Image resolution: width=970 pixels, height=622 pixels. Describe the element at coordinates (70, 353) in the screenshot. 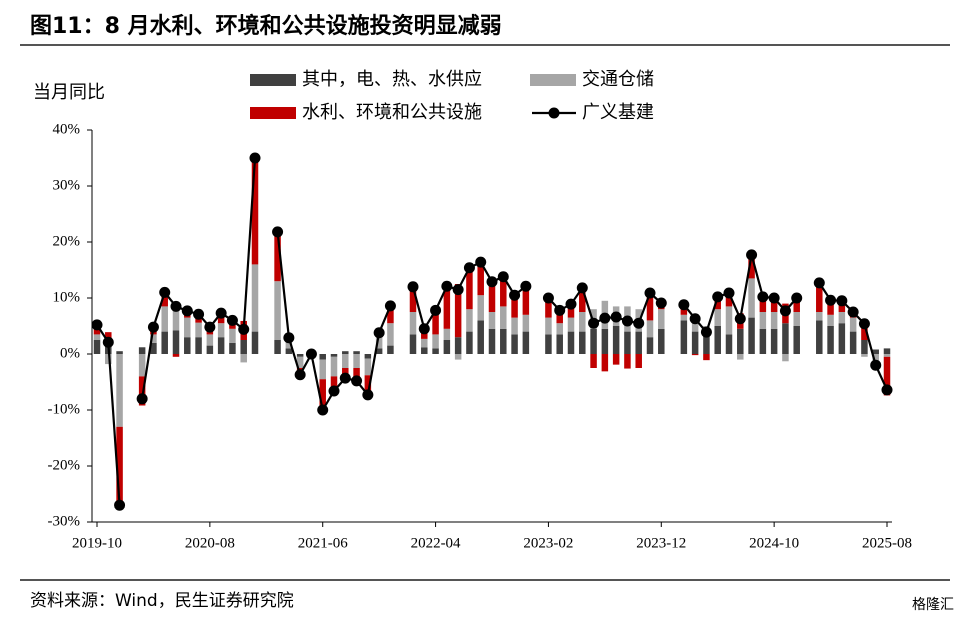

I see `y-tick-label: 0%` at that location.